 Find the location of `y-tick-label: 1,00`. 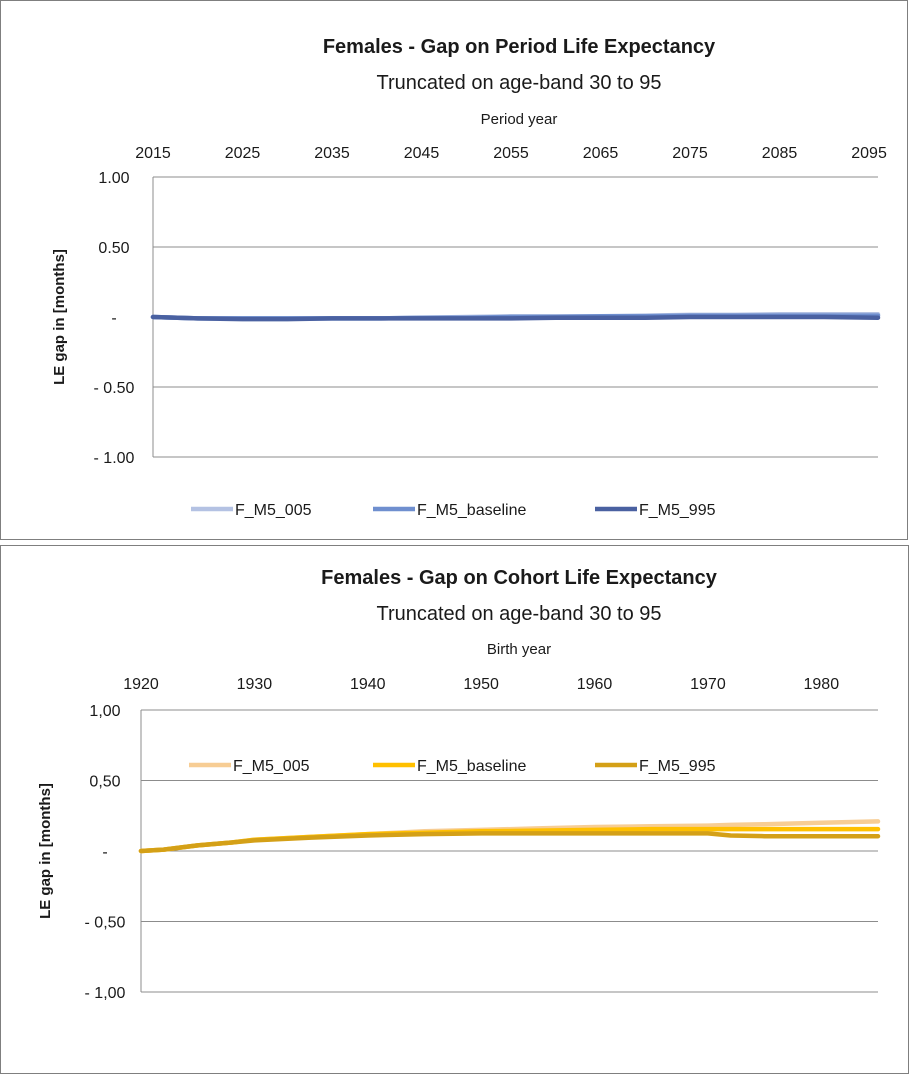

y-tick-label: 1,00 is located at coordinates (104, 711).